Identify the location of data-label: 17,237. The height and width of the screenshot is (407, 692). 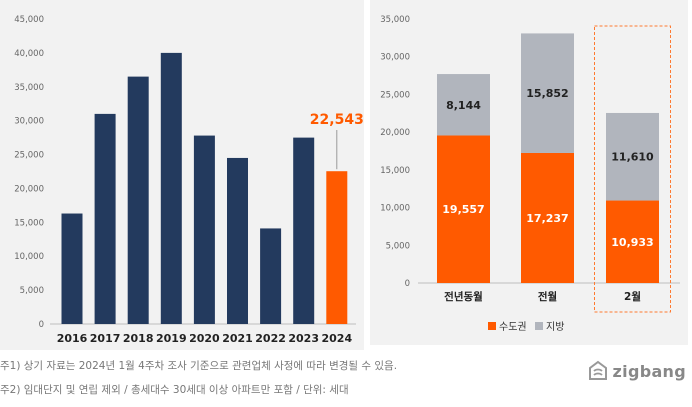
(547, 218).